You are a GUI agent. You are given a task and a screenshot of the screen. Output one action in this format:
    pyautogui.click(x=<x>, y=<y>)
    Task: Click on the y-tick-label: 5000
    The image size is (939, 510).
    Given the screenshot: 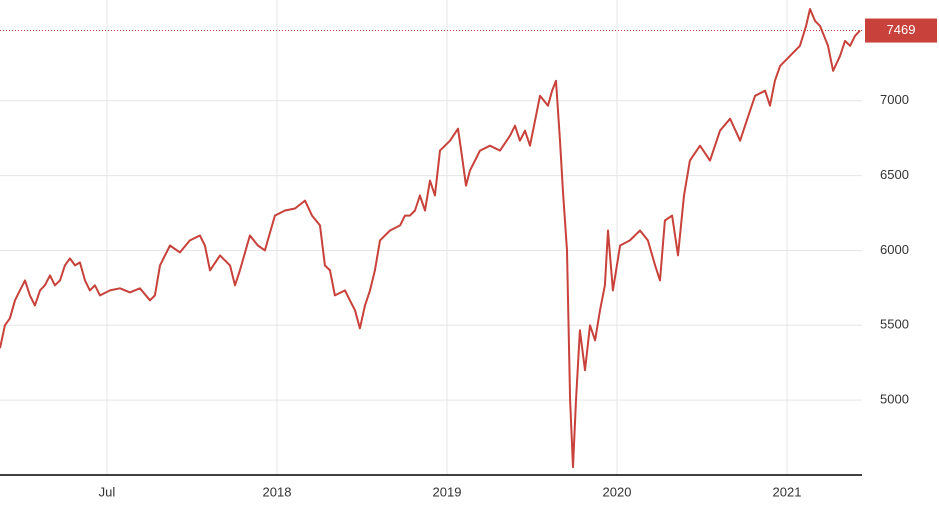 What is the action you would take?
    pyautogui.click(x=894, y=399)
    